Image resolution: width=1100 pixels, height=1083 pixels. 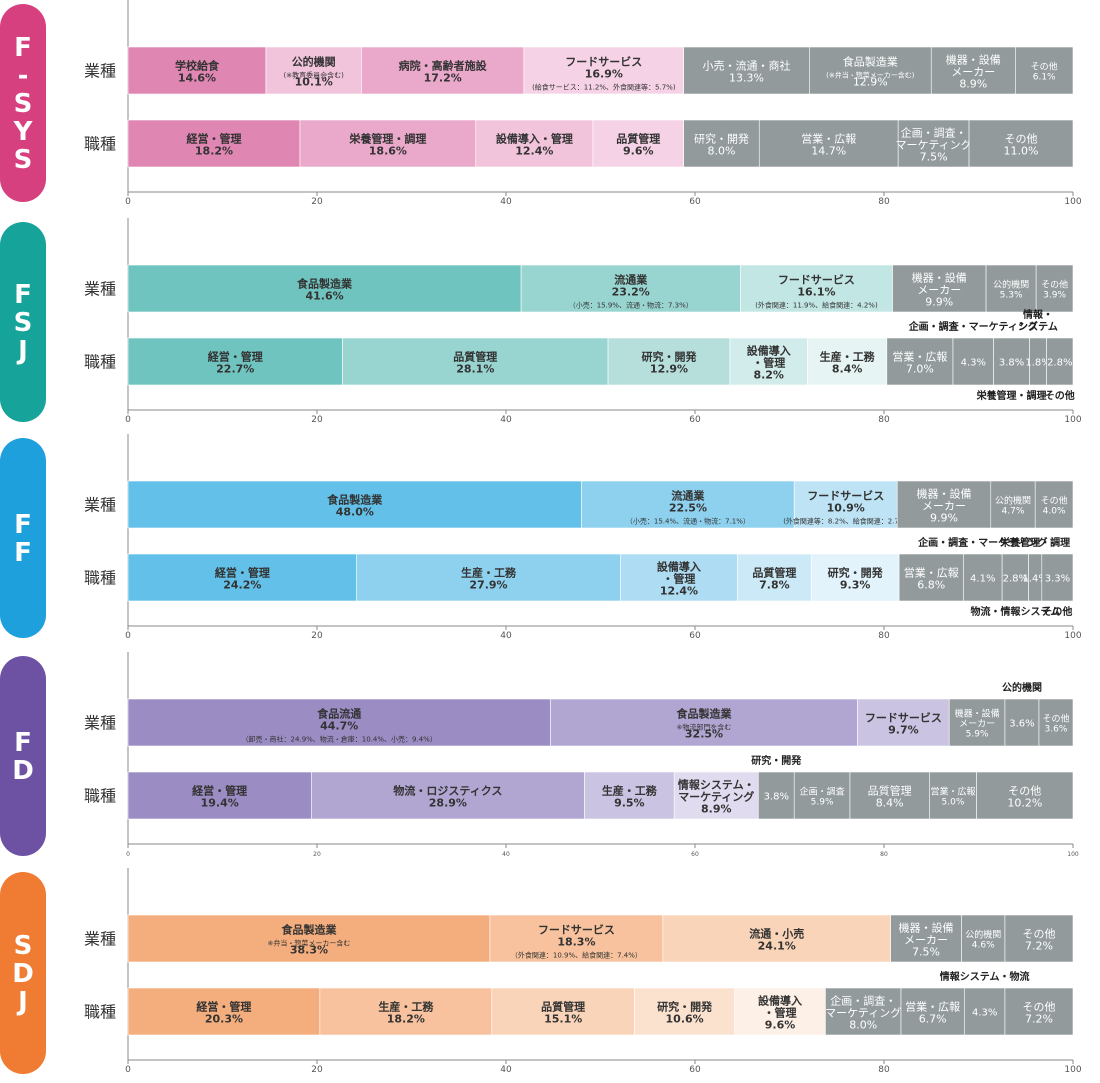 I want to click on bar-callout-label: 企画・調査・マーケティング, so click(x=973, y=326).